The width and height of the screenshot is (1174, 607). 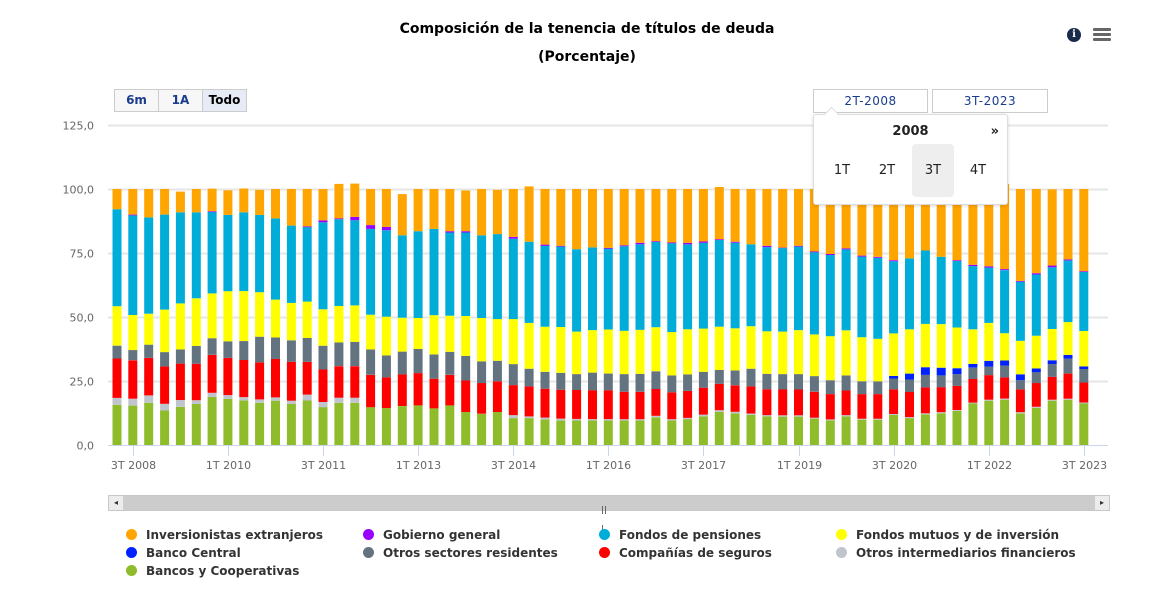 What do you see at coordinates (887, 170) in the screenshot?
I see `picker-quarter-2t: 2T` at bounding box center [887, 170].